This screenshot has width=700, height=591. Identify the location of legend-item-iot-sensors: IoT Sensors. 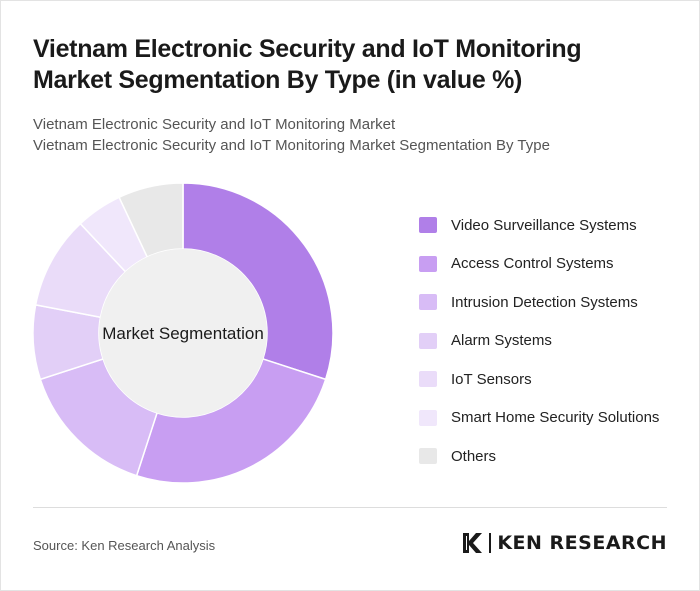
(539, 379).